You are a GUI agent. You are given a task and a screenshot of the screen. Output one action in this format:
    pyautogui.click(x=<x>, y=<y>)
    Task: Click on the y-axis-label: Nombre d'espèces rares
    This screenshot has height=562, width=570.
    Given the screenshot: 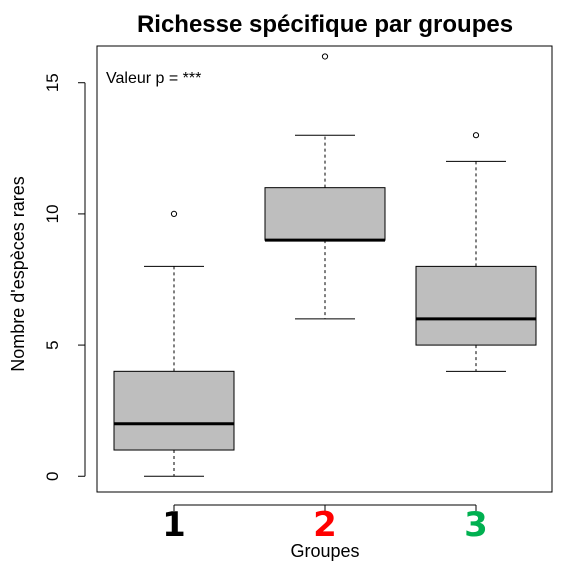 What is the action you would take?
    pyautogui.click(x=18, y=274)
    